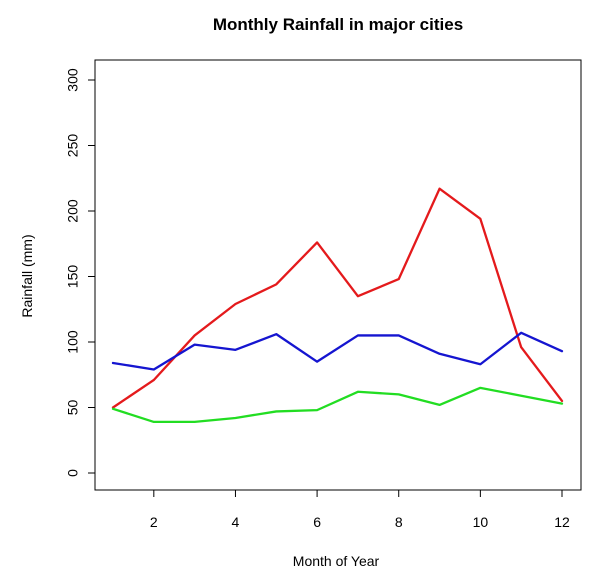 The height and width of the screenshot is (580, 610). I want to click on y-tick-label: 300, so click(73, 80).